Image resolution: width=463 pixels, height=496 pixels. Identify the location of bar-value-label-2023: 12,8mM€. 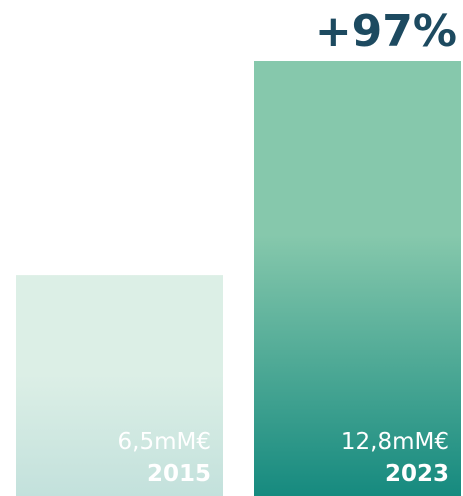
(395, 442).